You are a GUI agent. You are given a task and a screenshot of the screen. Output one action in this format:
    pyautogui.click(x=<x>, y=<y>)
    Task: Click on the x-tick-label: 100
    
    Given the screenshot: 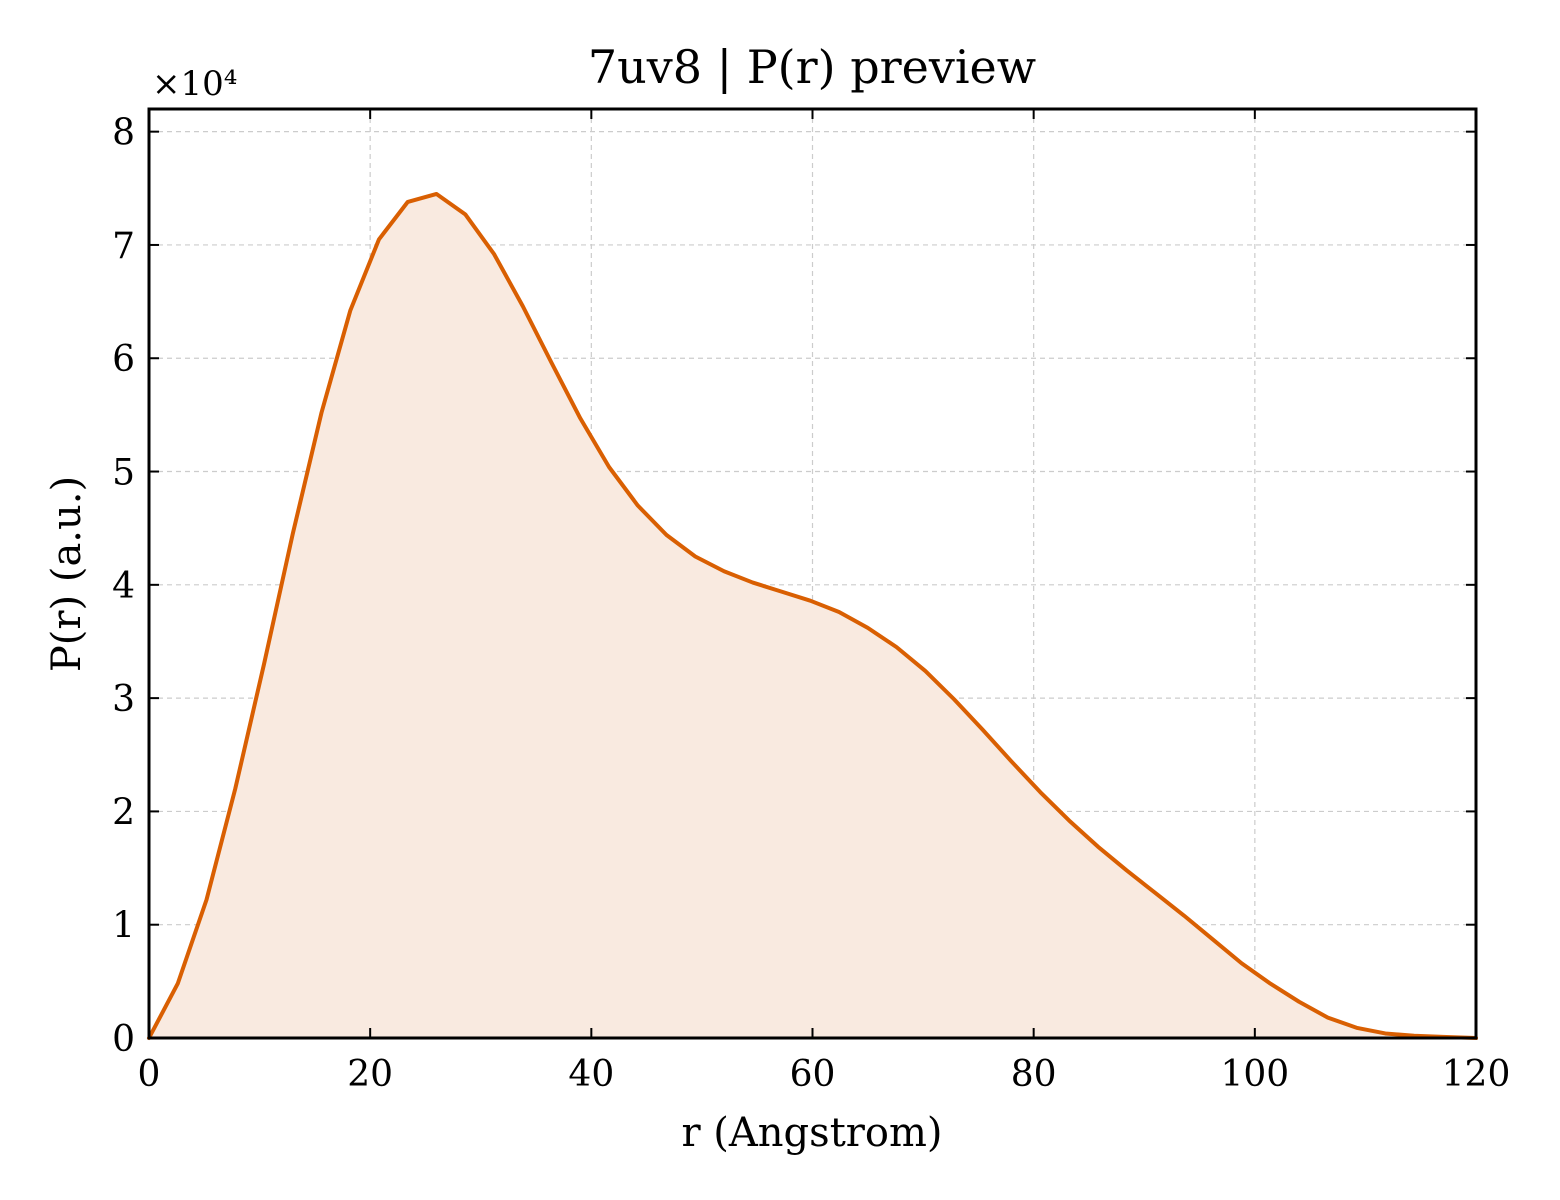 What is the action you would take?
    pyautogui.click(x=1254, y=1074)
    